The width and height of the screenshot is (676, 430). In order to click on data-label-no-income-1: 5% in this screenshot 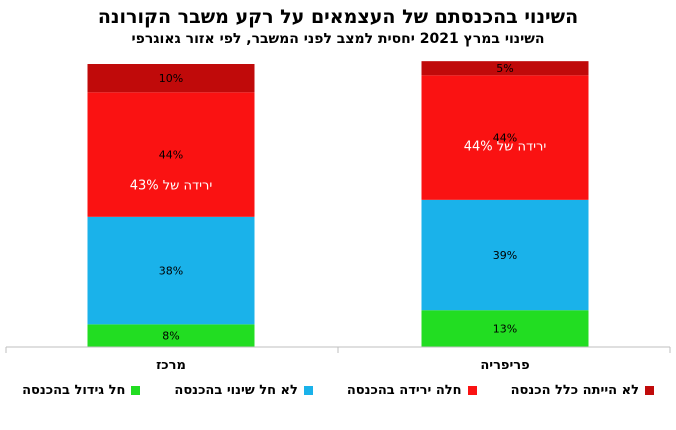, I will do `click(504, 68)`.